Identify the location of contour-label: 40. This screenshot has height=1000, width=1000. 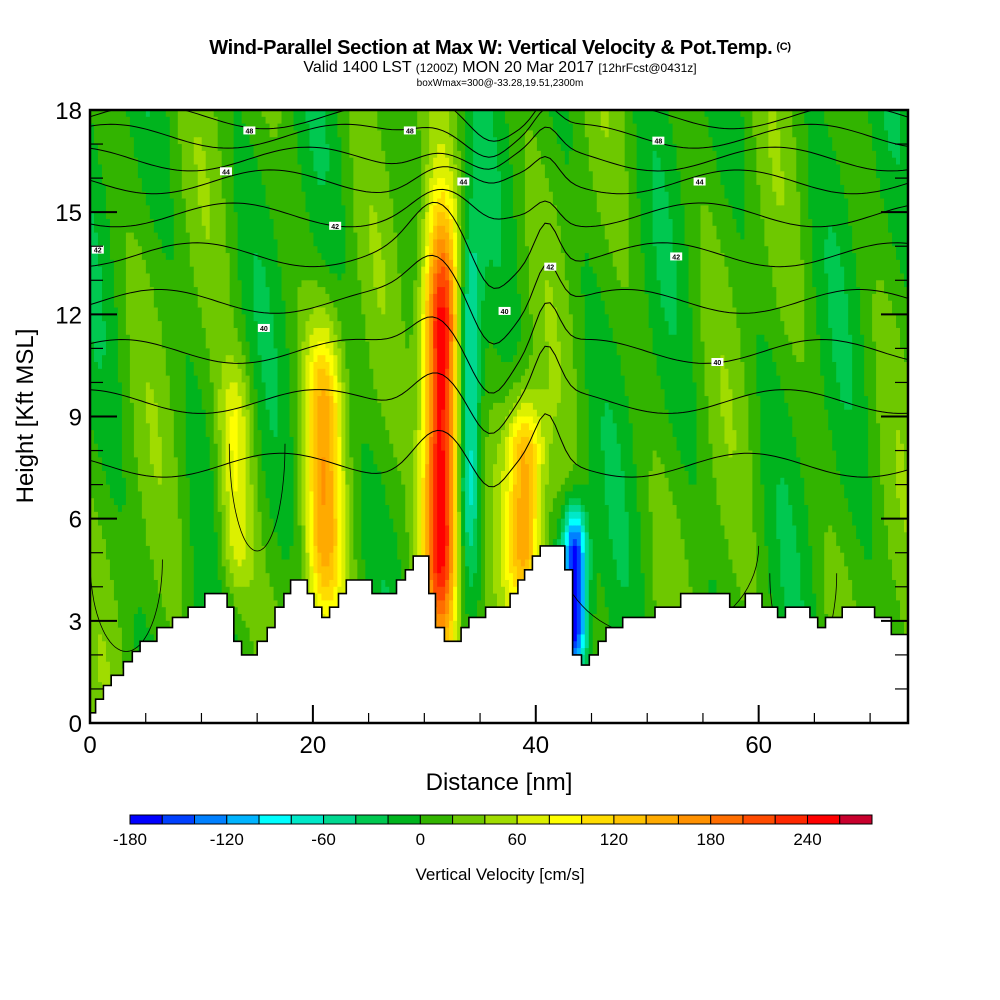
(504, 311).